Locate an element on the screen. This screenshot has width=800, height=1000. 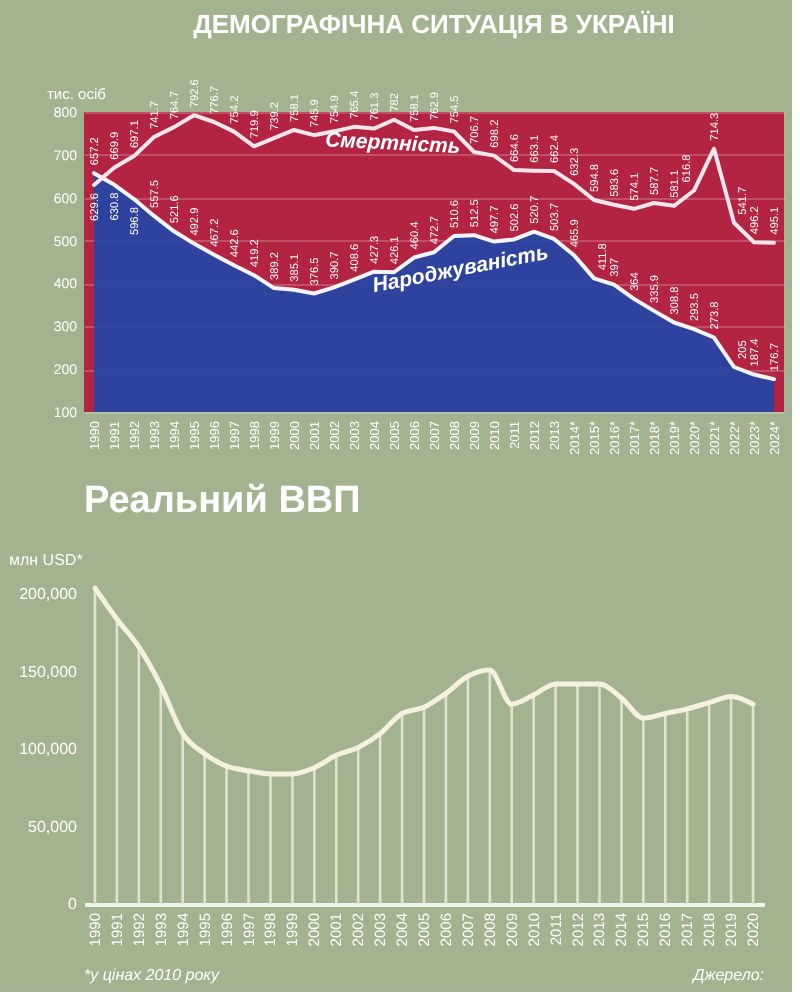
y-tick-label: 100,000 is located at coordinates (49, 749).